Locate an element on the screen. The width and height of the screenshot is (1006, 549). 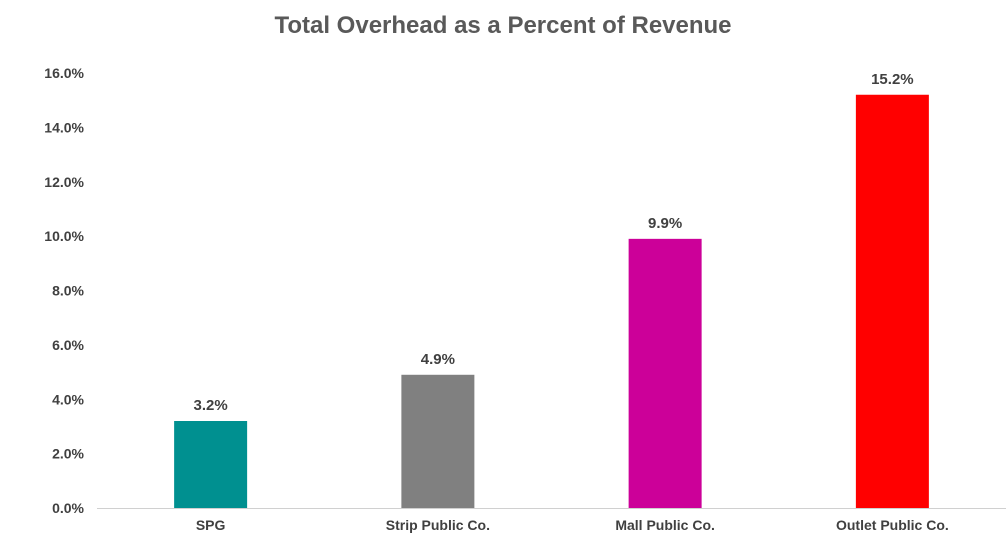
y-tick-label: 4.0% is located at coordinates (68, 399).